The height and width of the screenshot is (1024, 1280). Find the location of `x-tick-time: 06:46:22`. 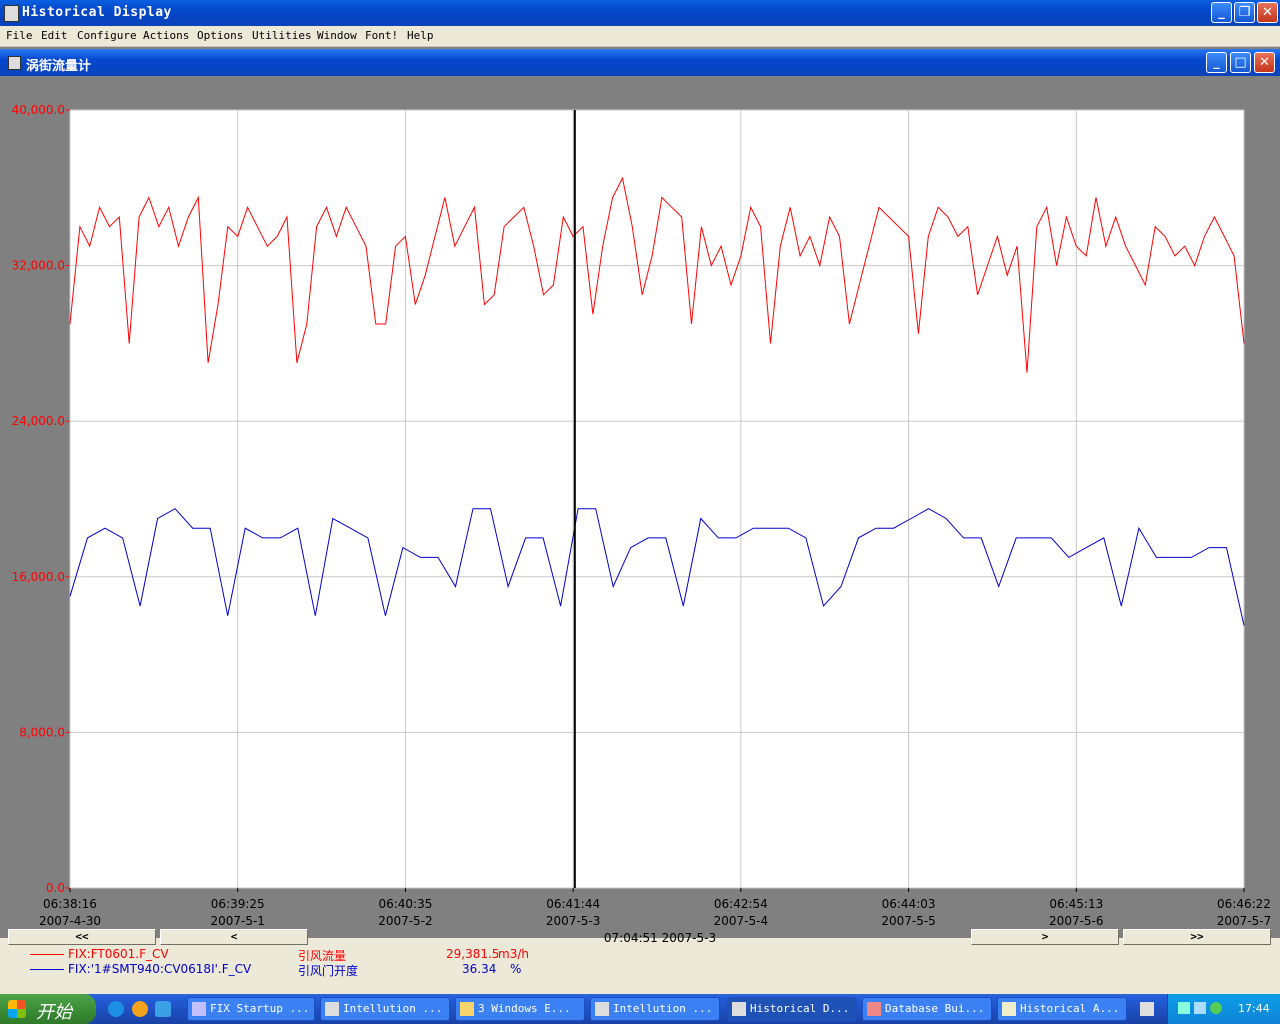

x-tick-time: 06:46:22 is located at coordinates (1244, 904).